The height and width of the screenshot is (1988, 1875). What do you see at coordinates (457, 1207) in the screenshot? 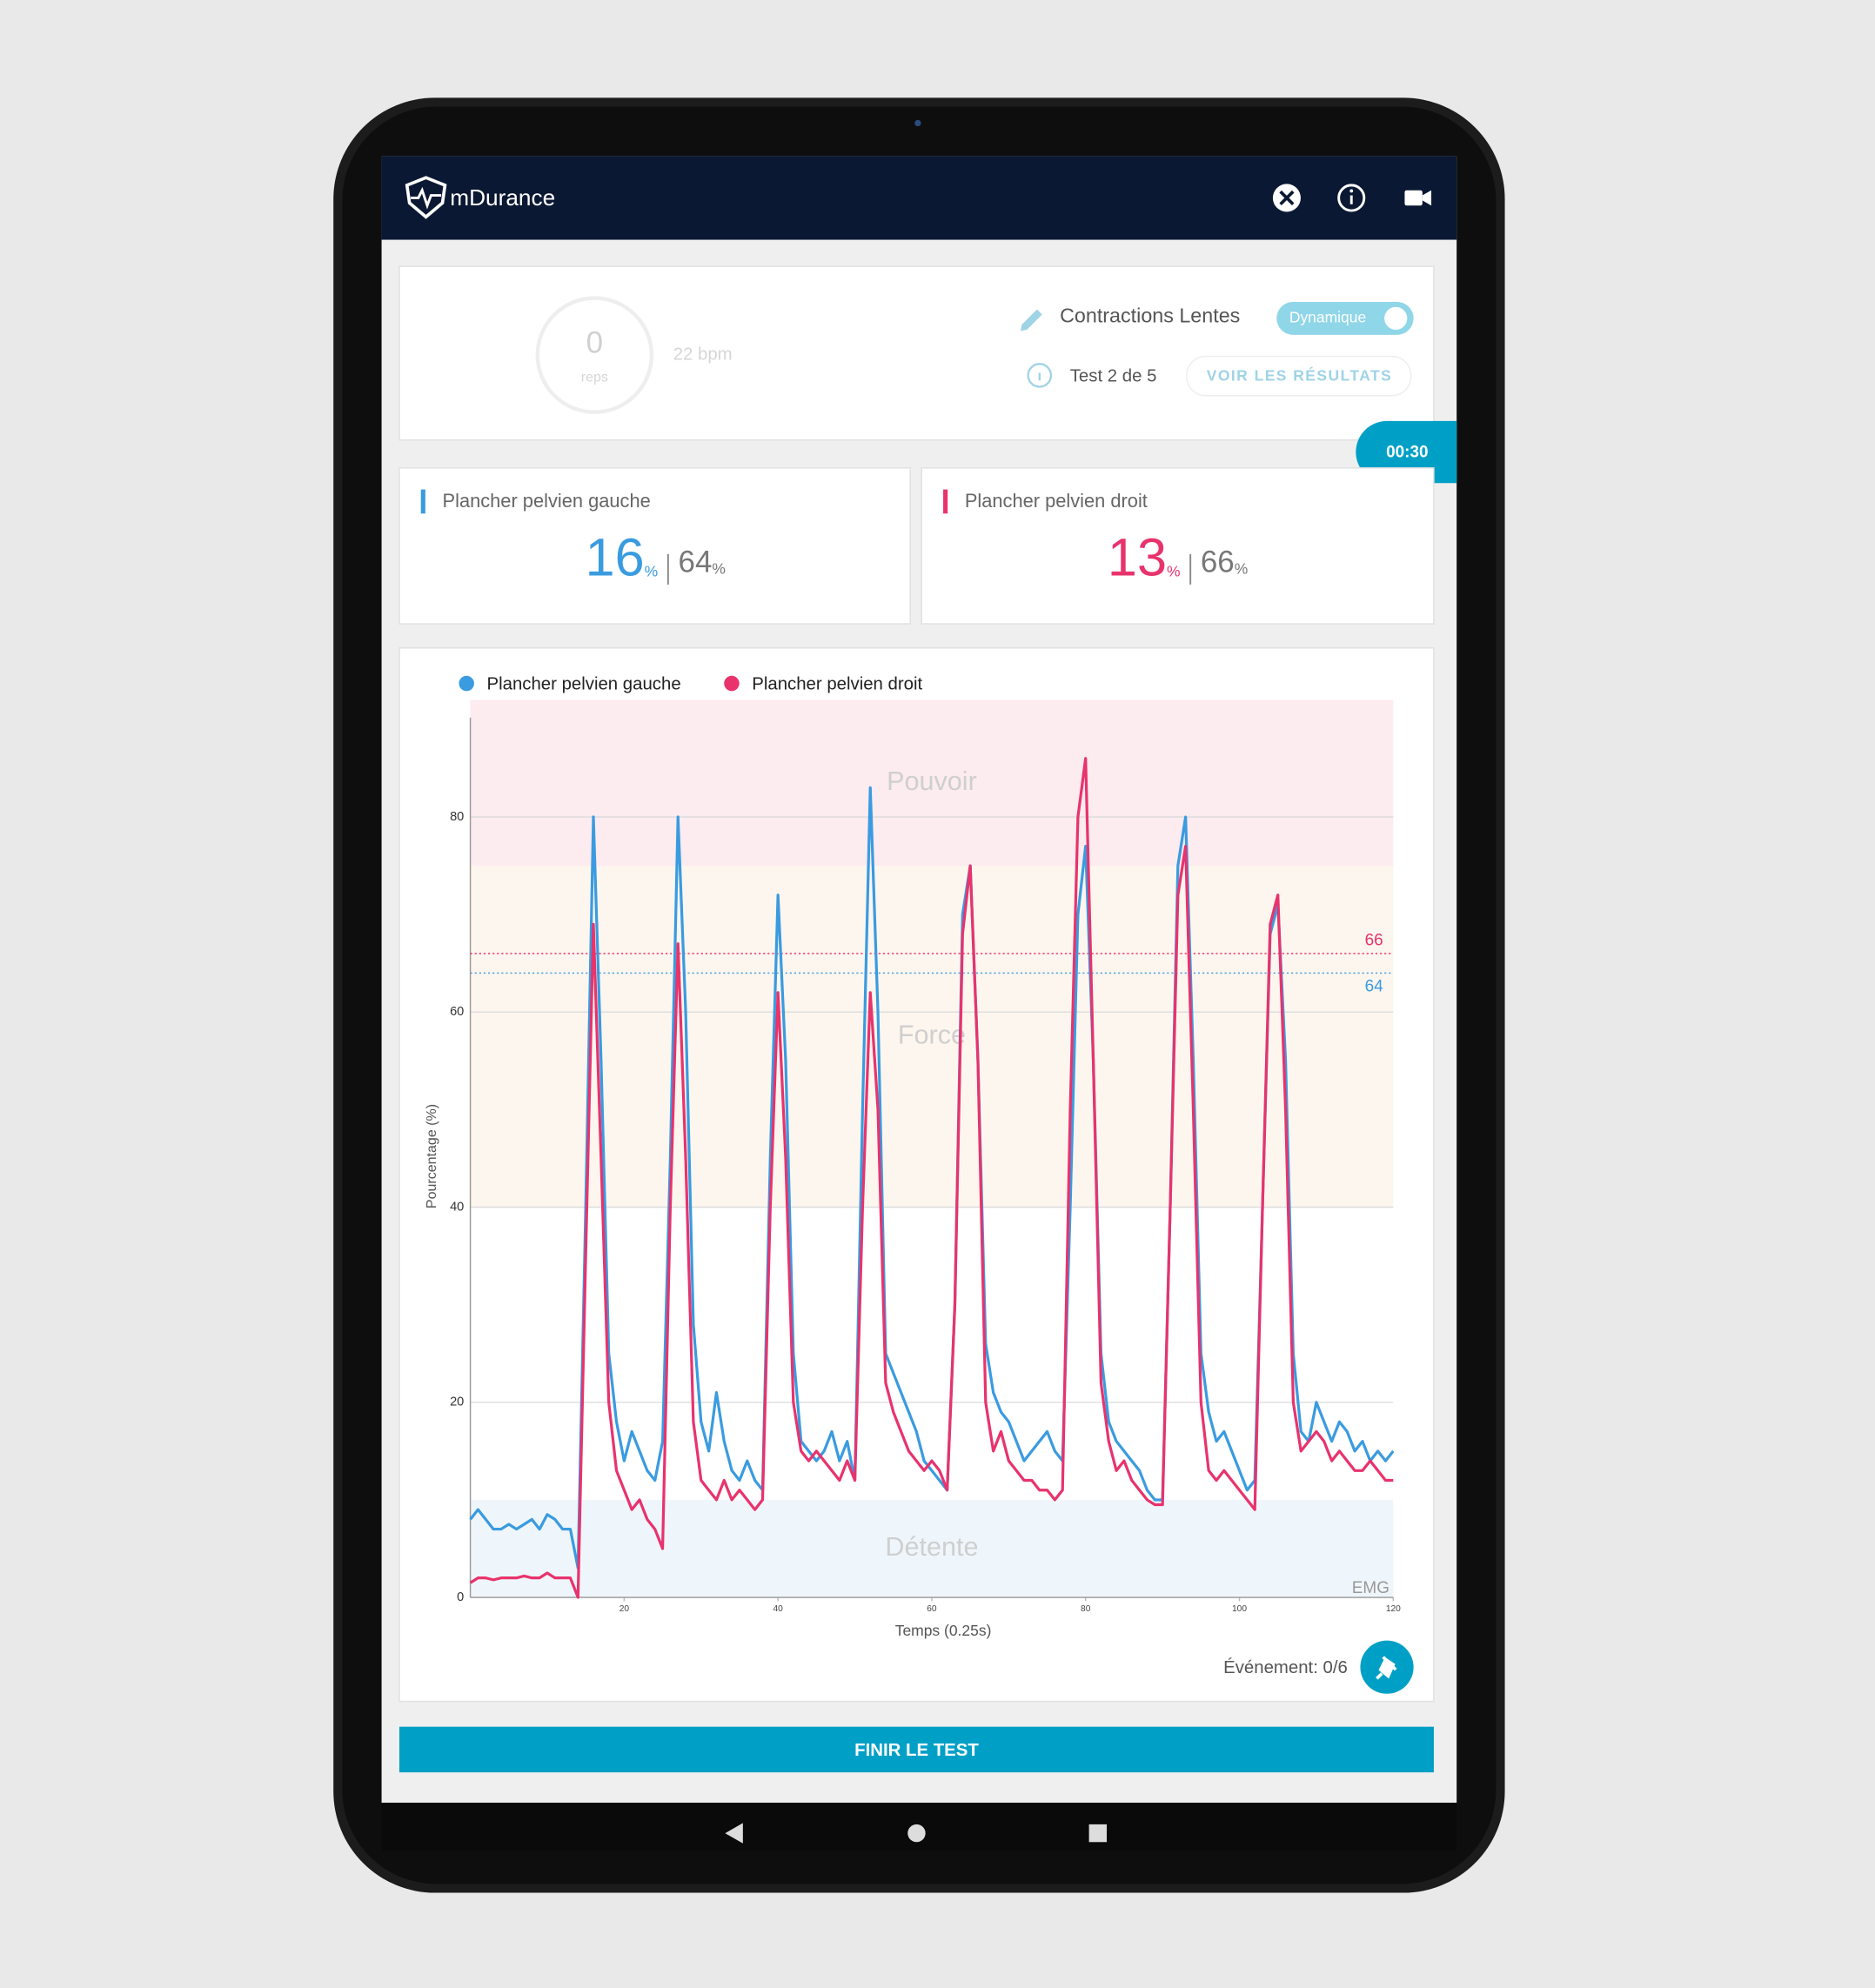
I see `y-tick-label: 40` at bounding box center [457, 1207].